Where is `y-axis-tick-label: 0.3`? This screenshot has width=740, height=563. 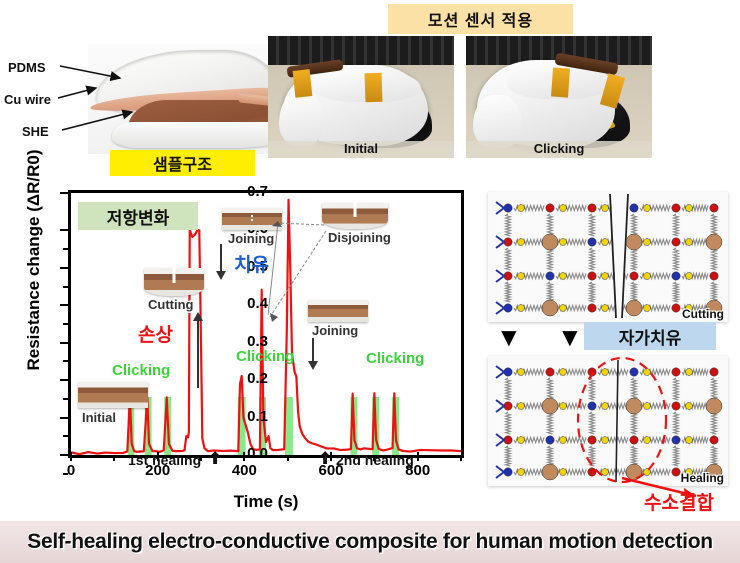 y-axis-tick-label: 0.3 is located at coordinates (257, 341).